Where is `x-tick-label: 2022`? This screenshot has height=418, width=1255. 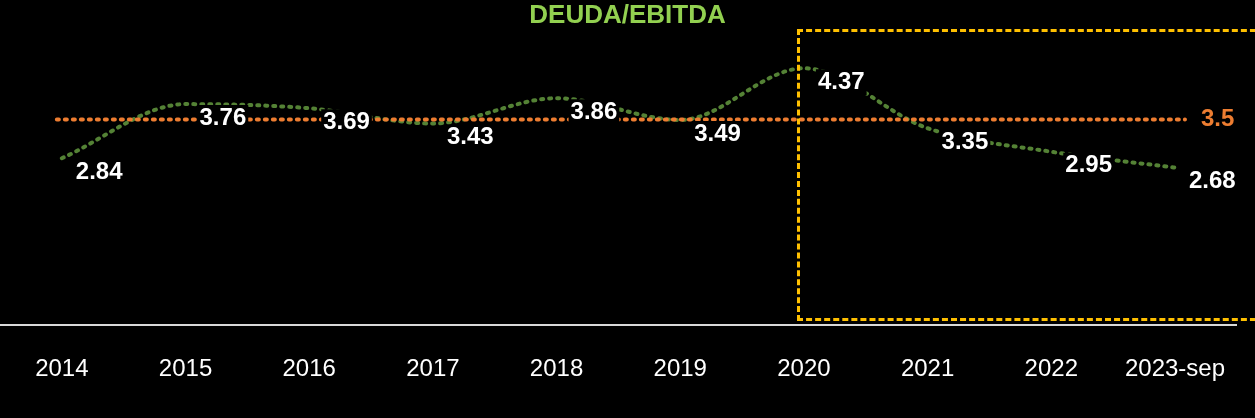
x-tick-label: 2022 is located at coordinates (1051, 368).